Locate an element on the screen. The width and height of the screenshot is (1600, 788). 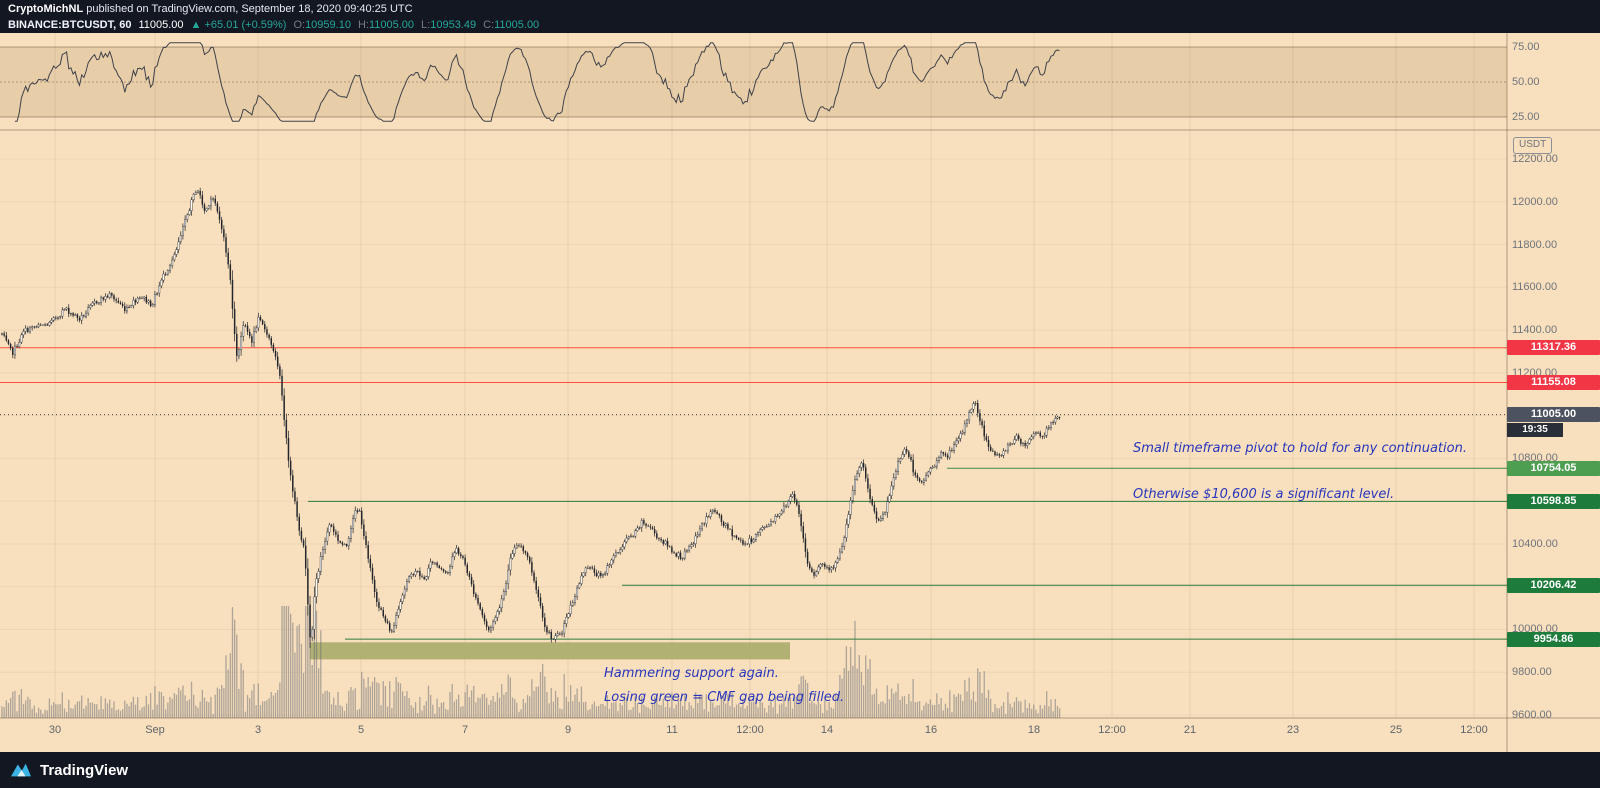
resistance-level-badge: 11317.36 is located at coordinates (1553, 348).